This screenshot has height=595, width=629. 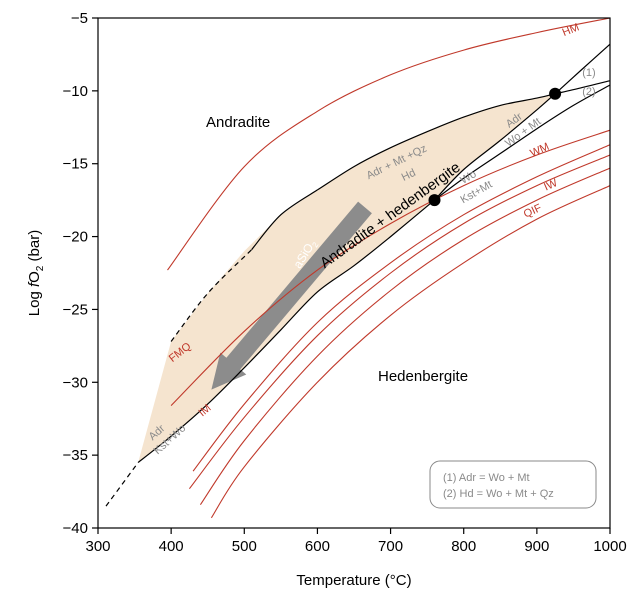 What do you see at coordinates (390, 546) in the screenshot?
I see `x-tick-label: 700` at bounding box center [390, 546].